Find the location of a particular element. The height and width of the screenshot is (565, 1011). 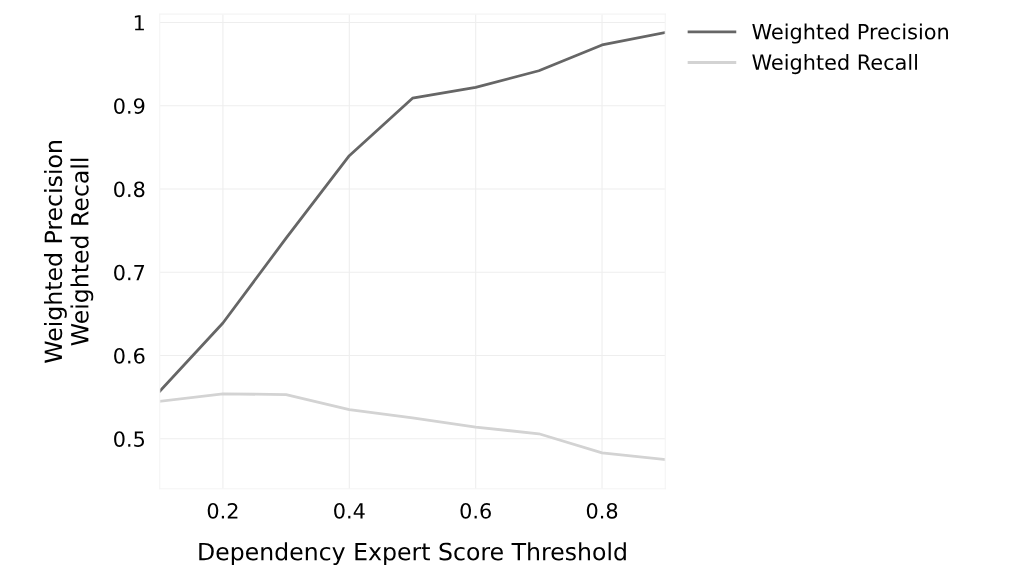

legend-label: Weighted Recall is located at coordinates (834, 64).